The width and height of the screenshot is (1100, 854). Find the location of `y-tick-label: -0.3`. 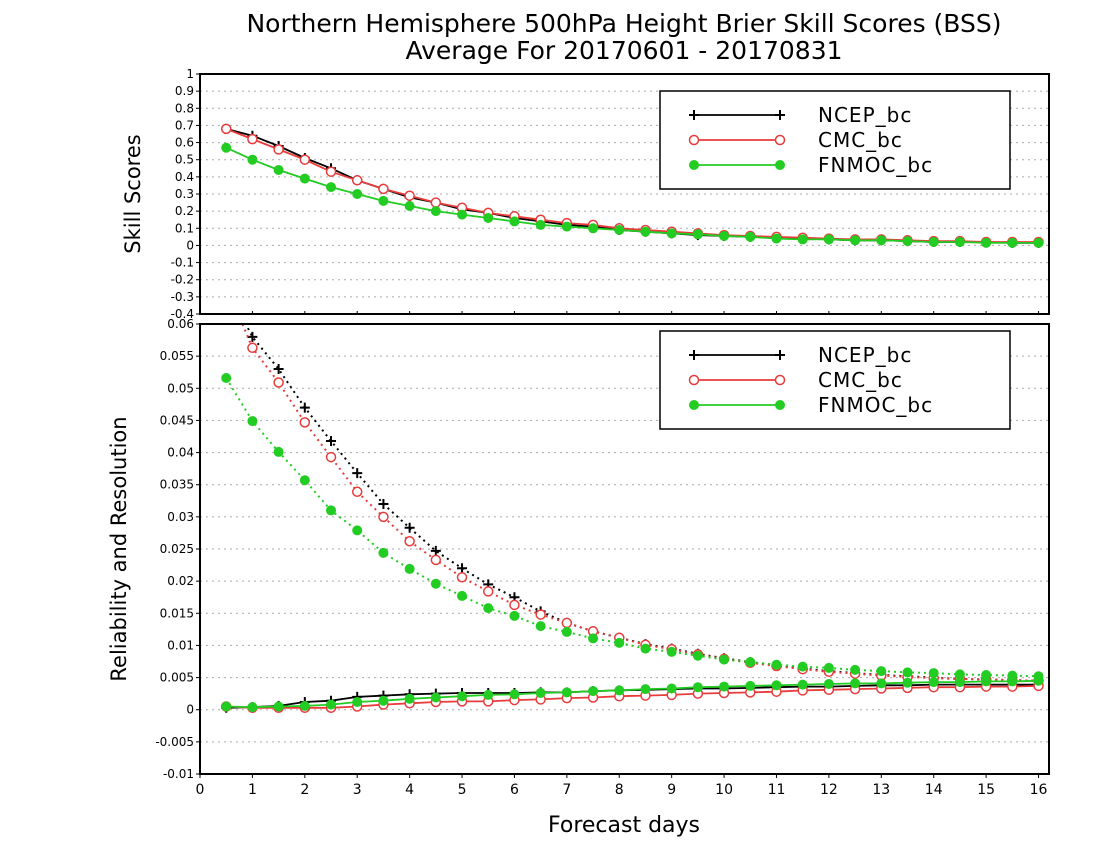

y-tick-label: -0.3 is located at coordinates (182, 297).